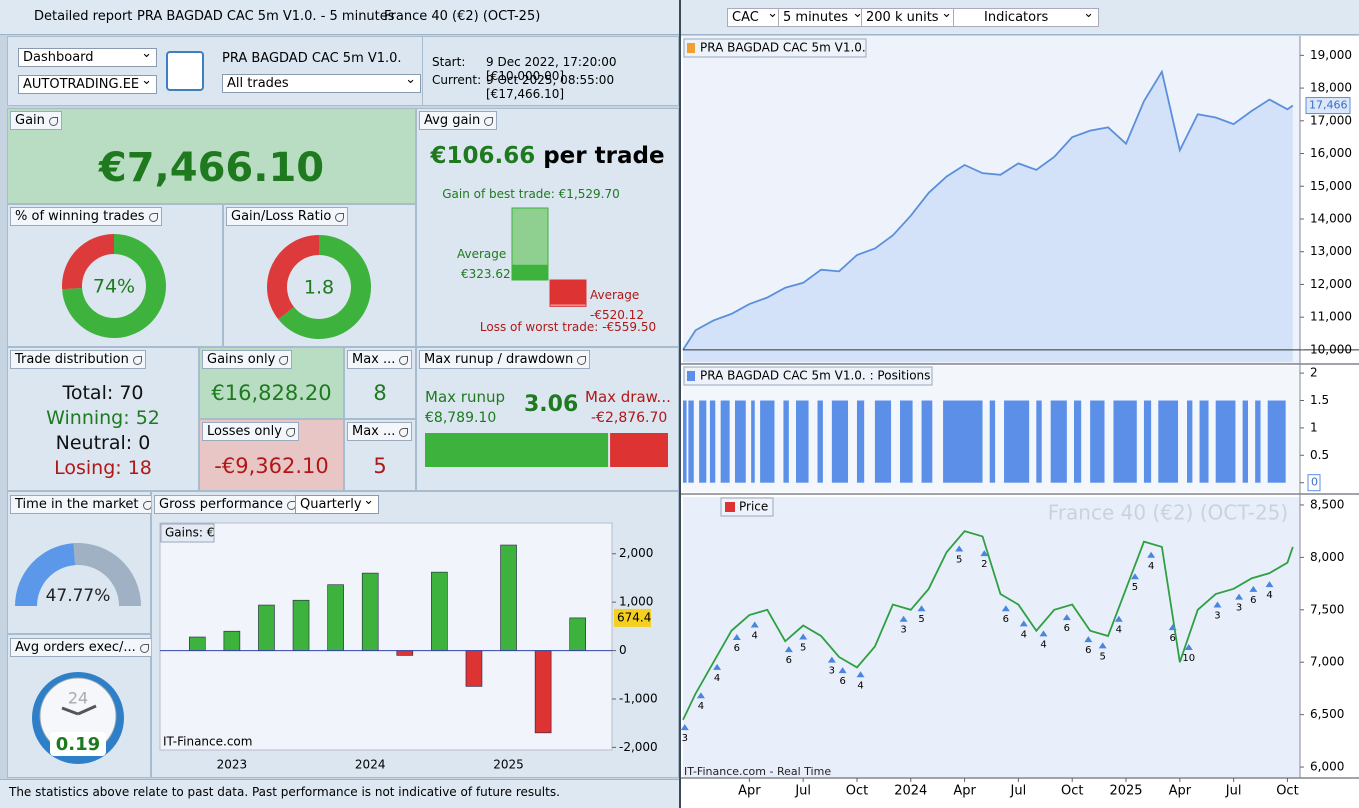  What do you see at coordinates (83, 16) in the screenshot?
I see `tab: Detailed report` at bounding box center [83, 16].